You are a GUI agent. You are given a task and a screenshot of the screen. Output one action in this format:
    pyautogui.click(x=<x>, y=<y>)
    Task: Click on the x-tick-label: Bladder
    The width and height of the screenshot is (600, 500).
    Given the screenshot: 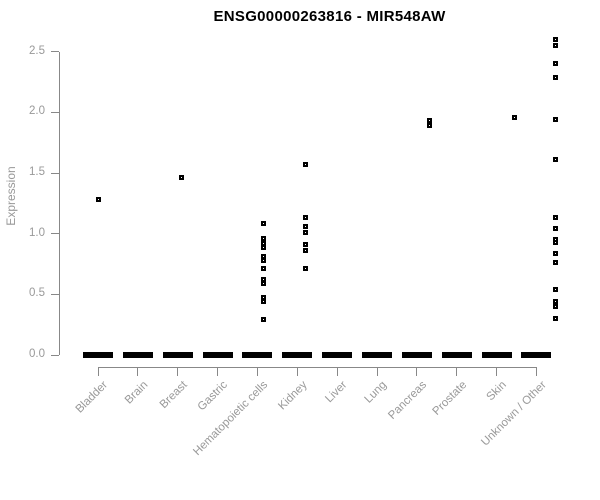 What is the action you would take?
    pyautogui.click(x=92, y=397)
    